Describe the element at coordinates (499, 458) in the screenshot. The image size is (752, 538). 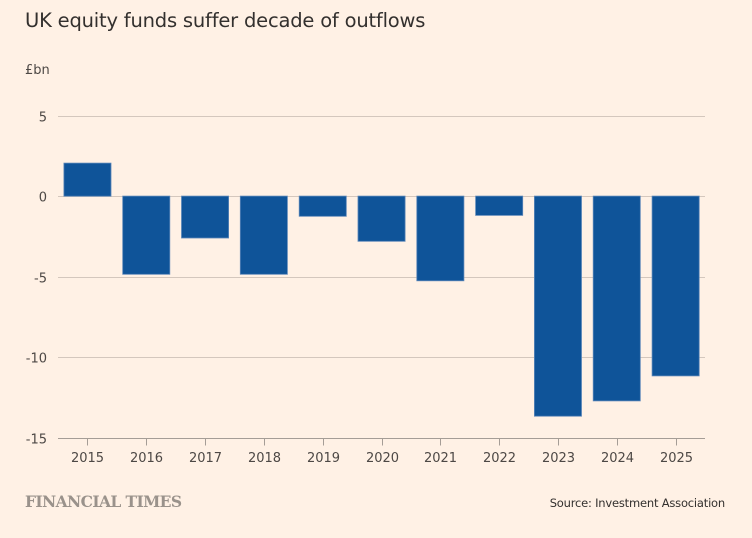
I see `x-tick-label: 2022` at that location.